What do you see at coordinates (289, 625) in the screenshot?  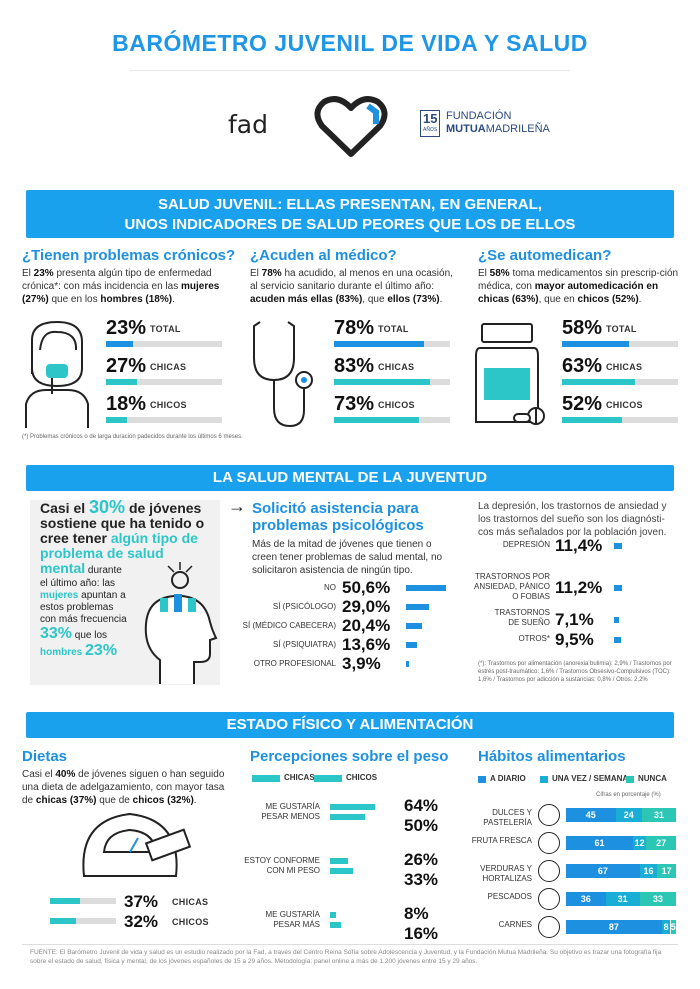 I see `asistencia-label: SÍ (MÉDICO CABECERA)` at bounding box center [289, 625].